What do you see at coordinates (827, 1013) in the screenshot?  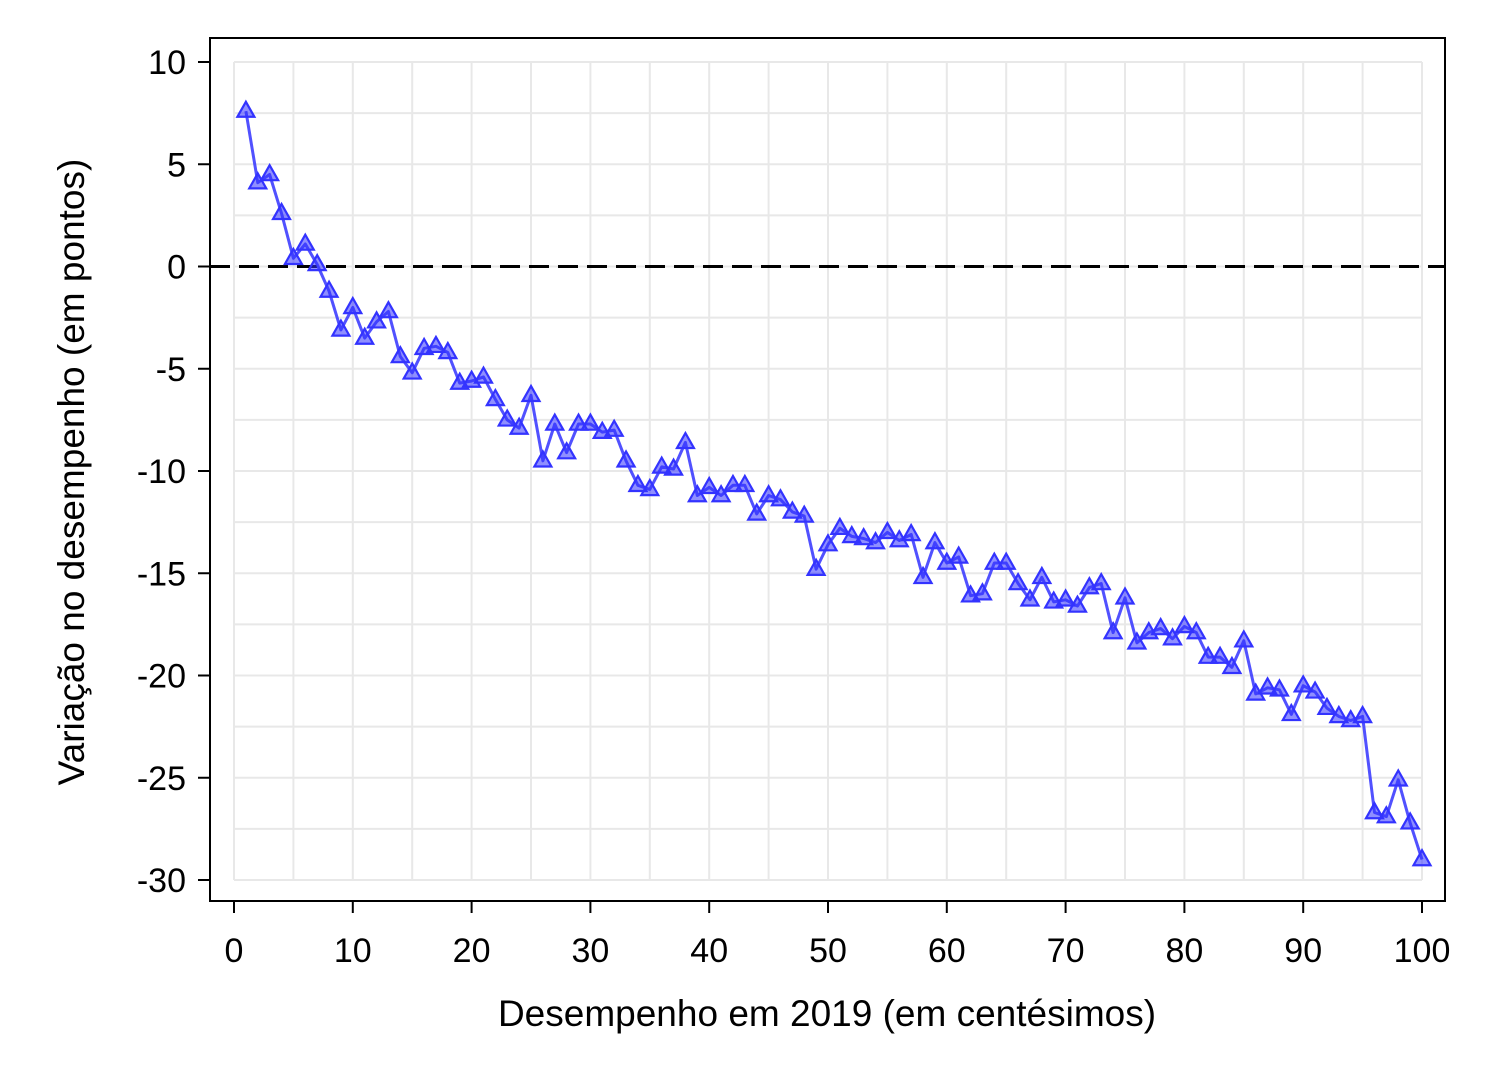 I see `x-axis-title: Desempenho em 2019 (em centésimos)` at bounding box center [827, 1013].